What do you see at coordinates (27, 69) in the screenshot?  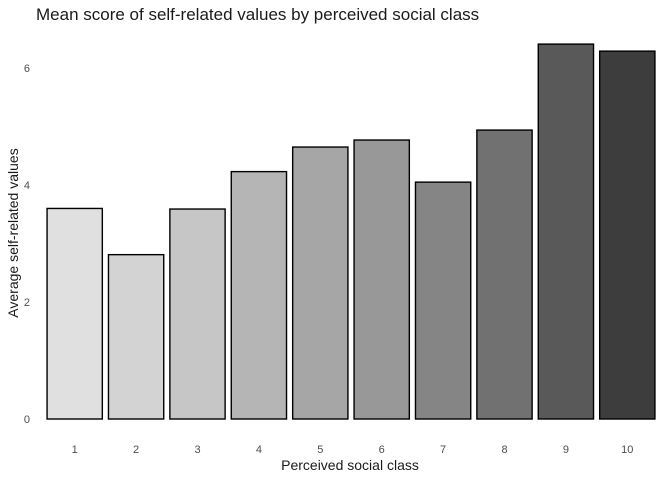 I see `y-tick-label-6: 6` at bounding box center [27, 69].